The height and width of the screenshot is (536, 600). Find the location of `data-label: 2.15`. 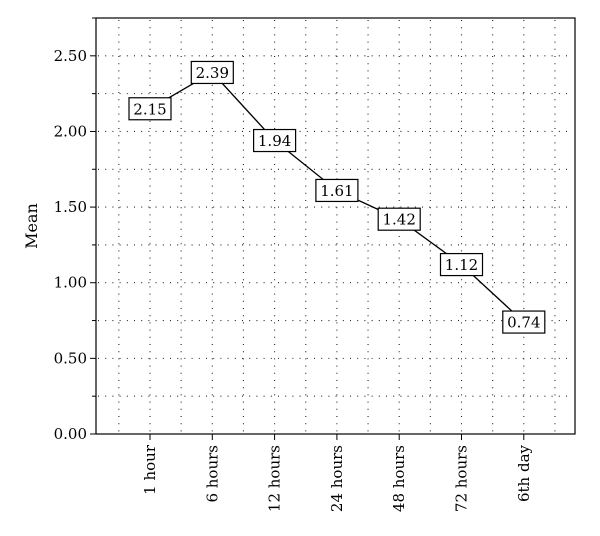

data-label: 2.15 is located at coordinates (149, 109).